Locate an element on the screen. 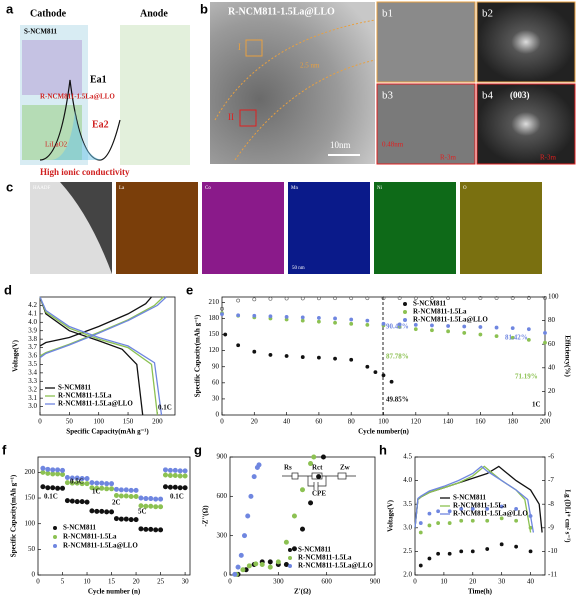 The height and width of the screenshot is (601, 577). y-tick-label: 0 is located at coordinates (34, 575).